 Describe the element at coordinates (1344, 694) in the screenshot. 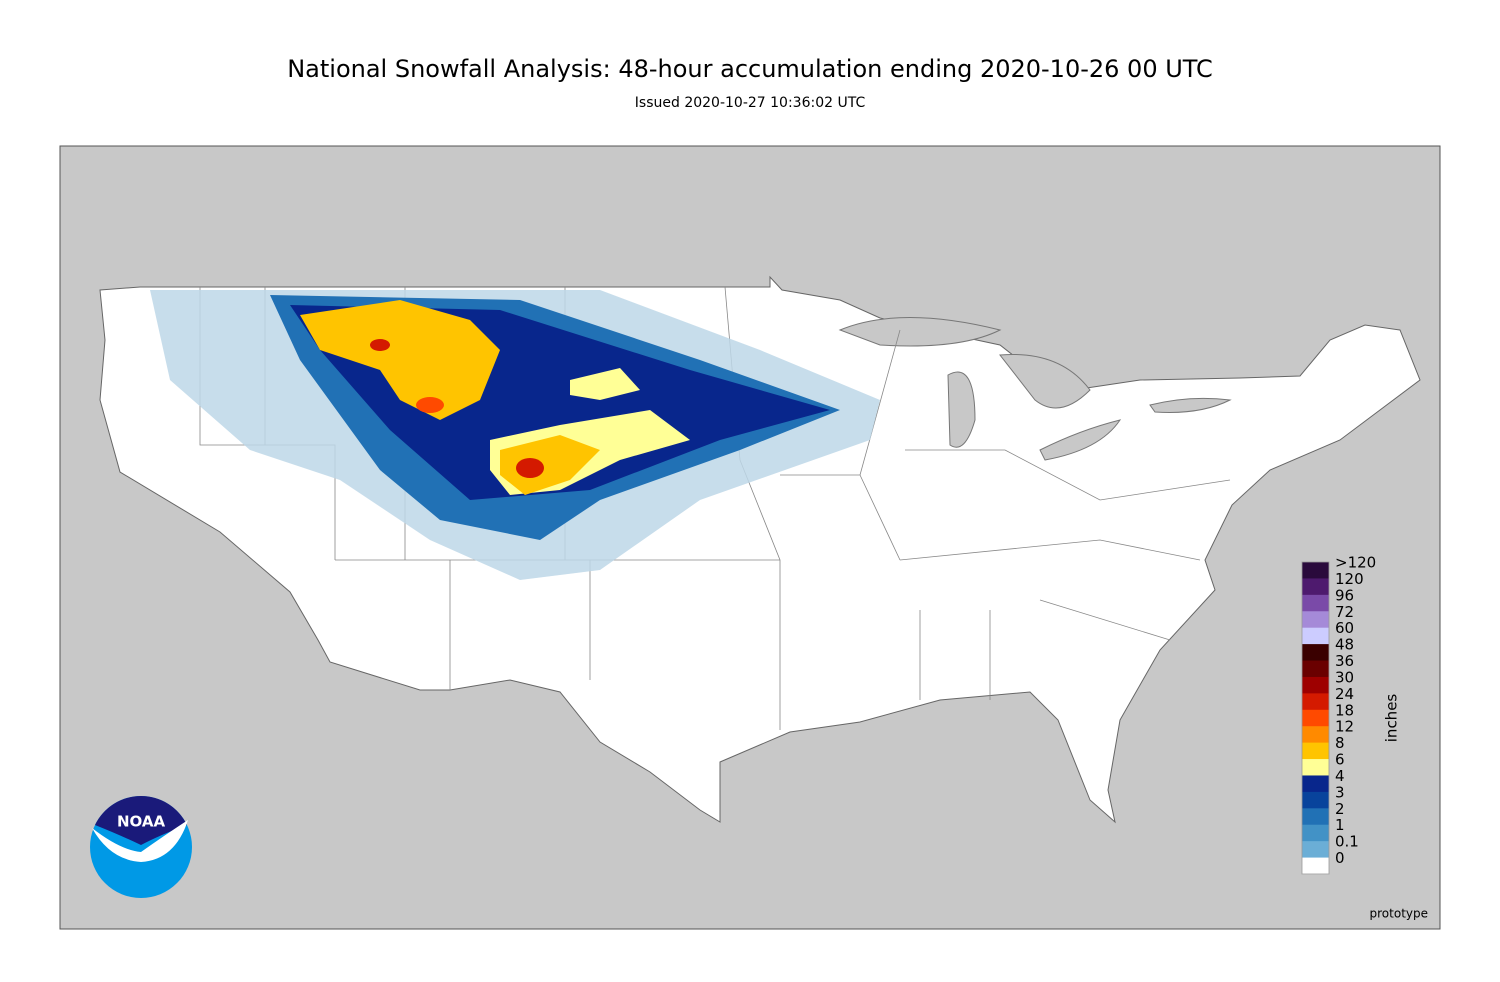

I see `legend-label: 24` at that location.